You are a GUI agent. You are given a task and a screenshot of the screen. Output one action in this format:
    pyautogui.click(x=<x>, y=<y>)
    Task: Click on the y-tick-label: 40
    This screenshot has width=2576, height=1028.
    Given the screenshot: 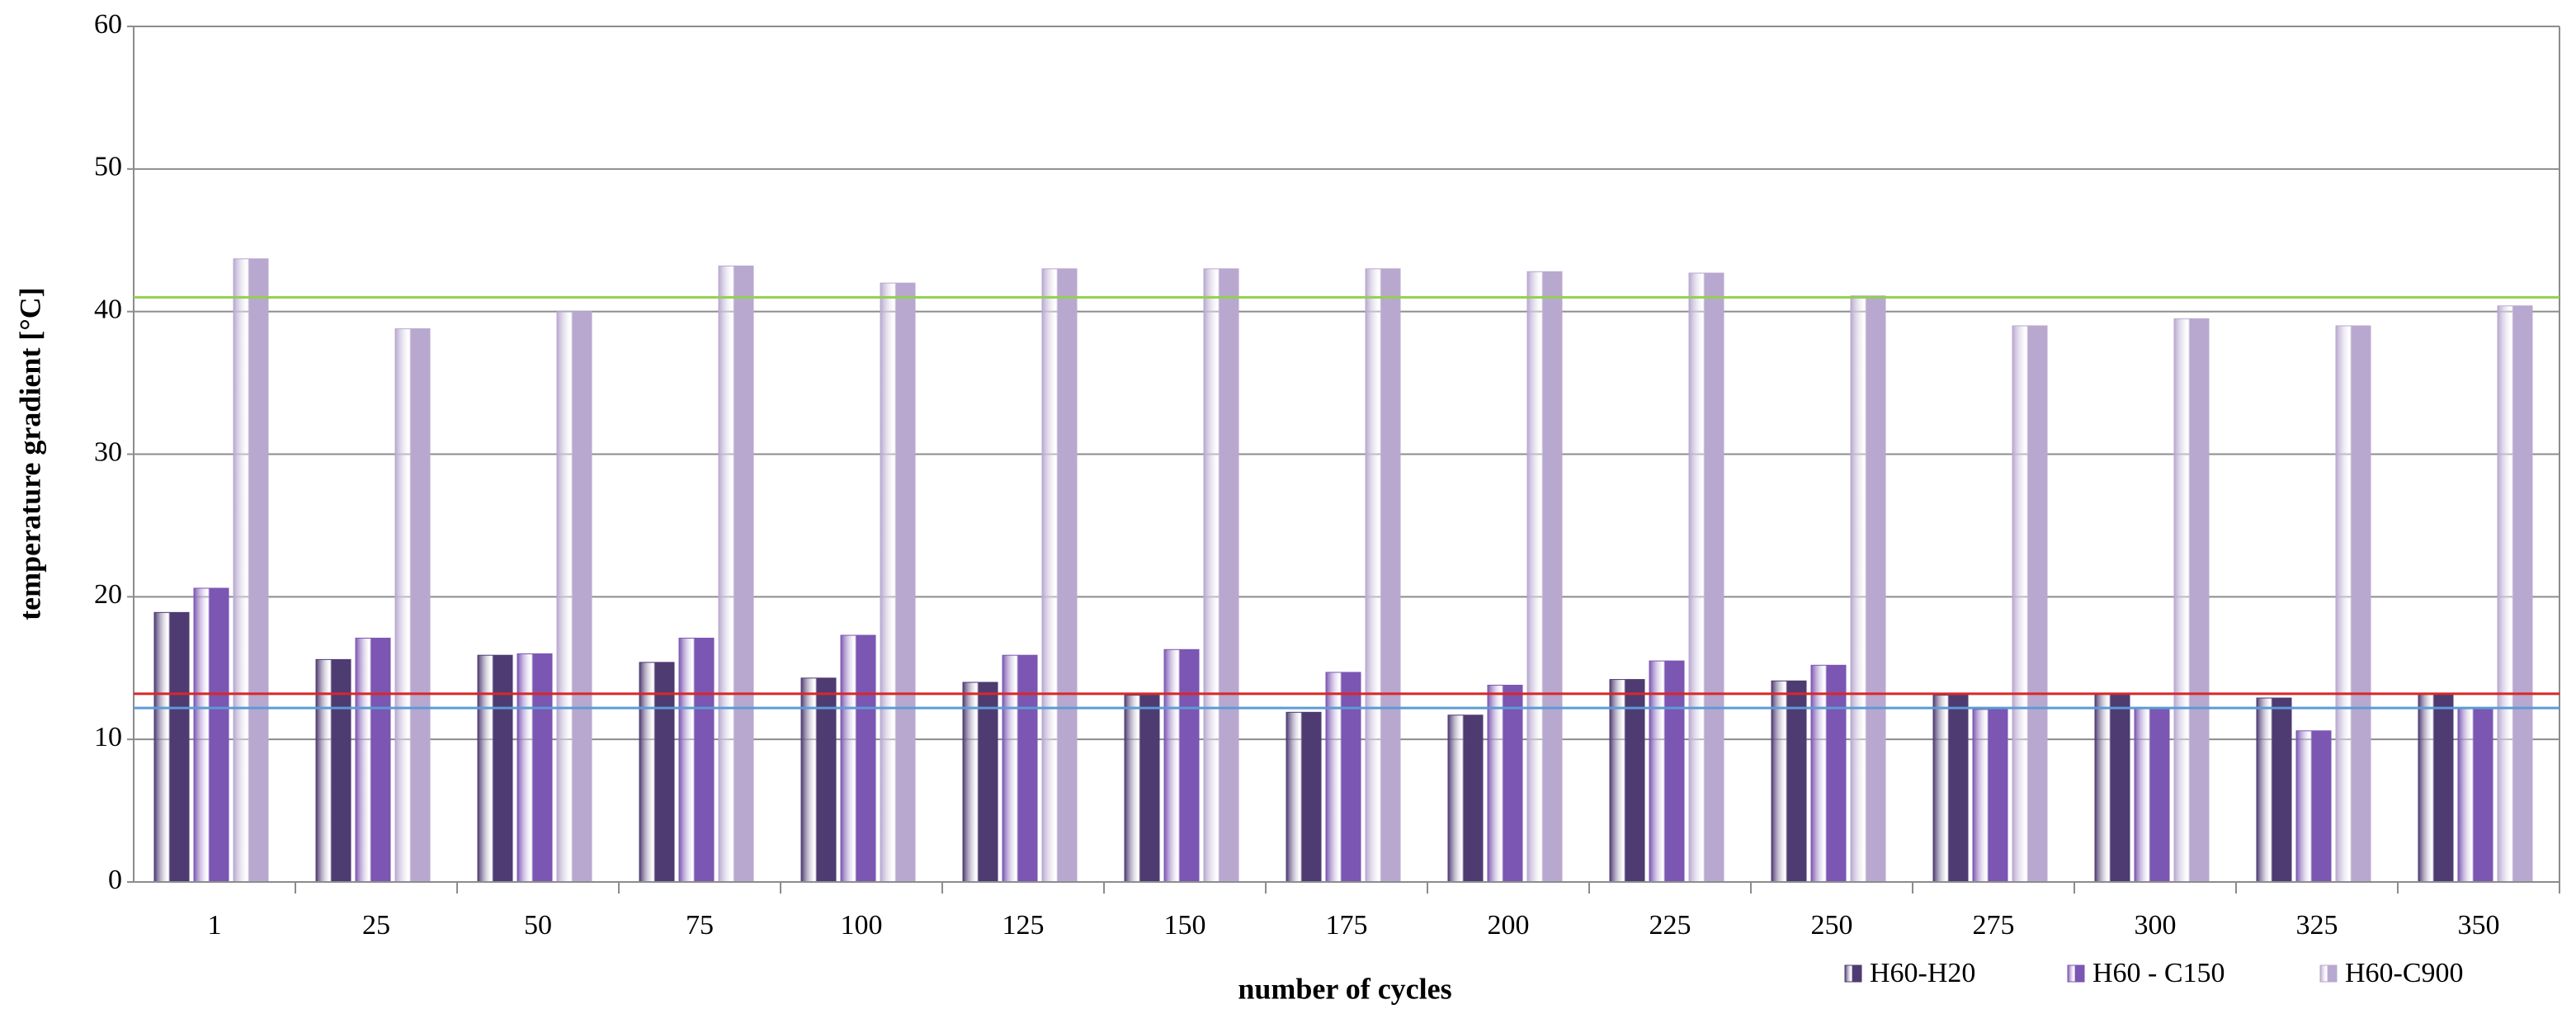 What is the action you would take?
    pyautogui.click(x=108, y=309)
    